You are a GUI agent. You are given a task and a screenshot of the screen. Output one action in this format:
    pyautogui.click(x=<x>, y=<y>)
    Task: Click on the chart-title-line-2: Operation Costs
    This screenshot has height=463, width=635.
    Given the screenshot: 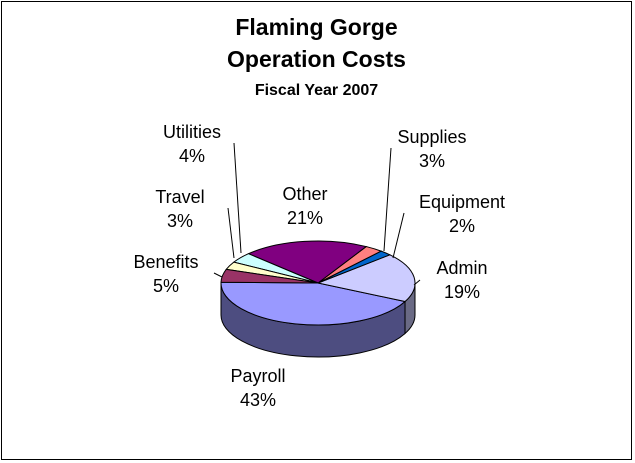 What is the action you would take?
    pyautogui.click(x=316, y=59)
    